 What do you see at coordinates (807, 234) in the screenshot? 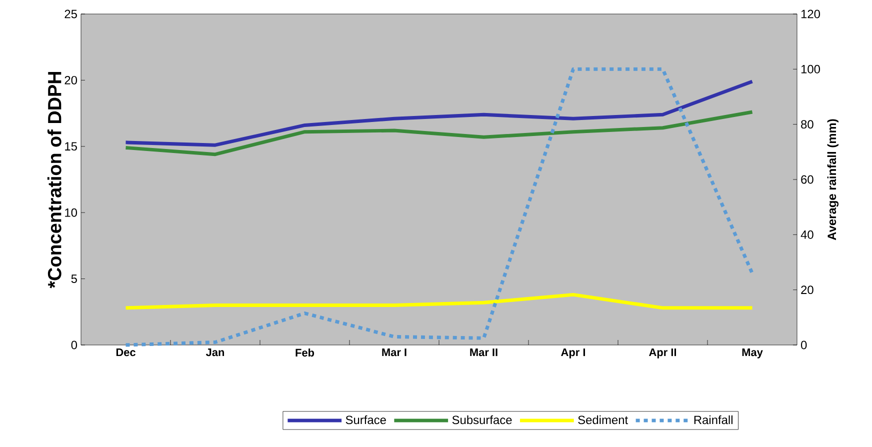
I see `y2-tick-label: 40` at bounding box center [807, 234].